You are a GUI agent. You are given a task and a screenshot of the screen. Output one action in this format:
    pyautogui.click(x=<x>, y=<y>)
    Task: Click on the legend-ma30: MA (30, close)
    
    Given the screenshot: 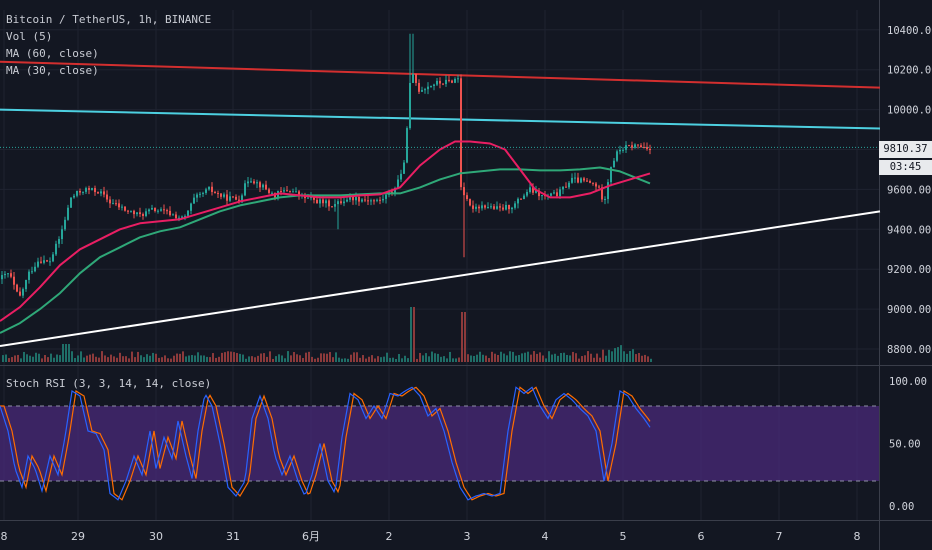 What is the action you would take?
    pyautogui.click(x=52, y=70)
    